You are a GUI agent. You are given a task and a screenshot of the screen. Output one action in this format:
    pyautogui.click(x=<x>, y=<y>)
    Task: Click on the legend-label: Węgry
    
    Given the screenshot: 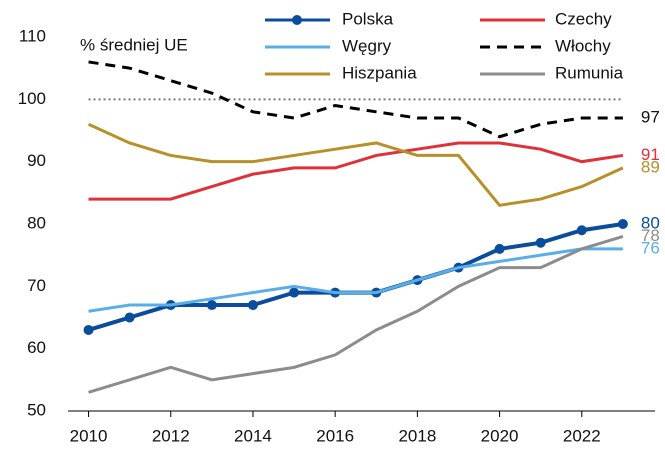 What is the action you would take?
    pyautogui.click(x=367, y=45)
    